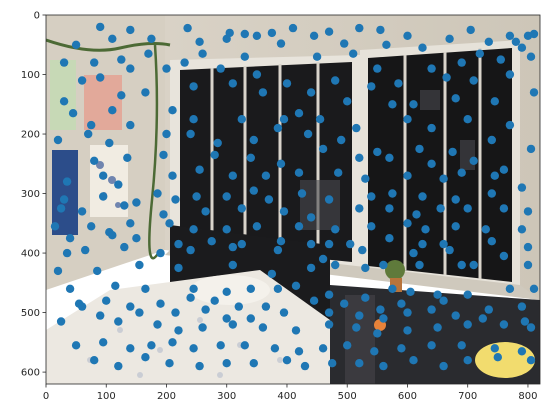  What do you see at coordinates (30, 135) in the screenshot?
I see `y-tick-label: 200` at bounding box center [30, 135].